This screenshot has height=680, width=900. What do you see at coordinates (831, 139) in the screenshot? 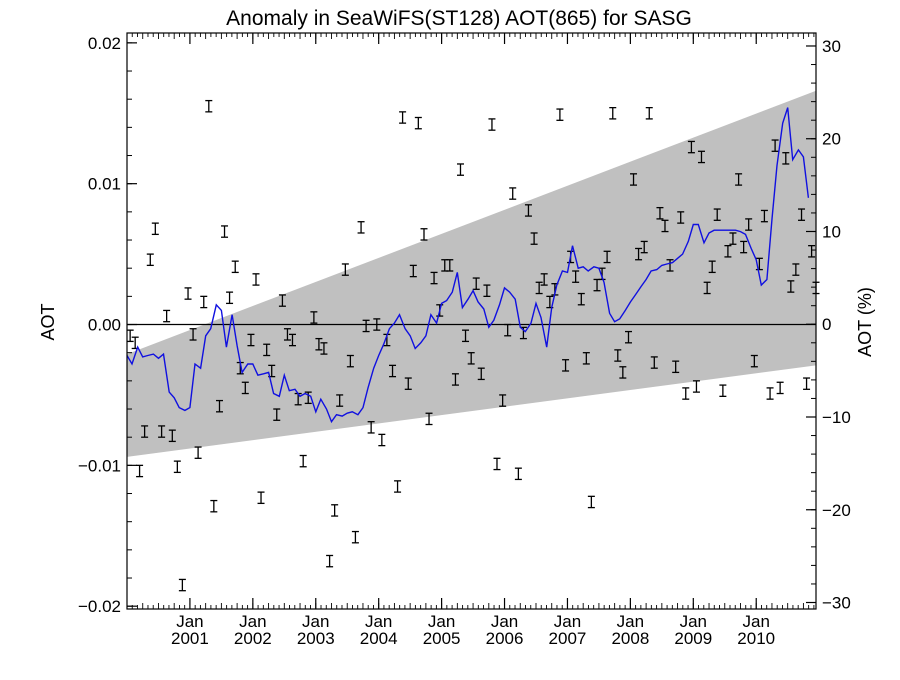
I see `y-tick-label-right: 20` at bounding box center [831, 139].